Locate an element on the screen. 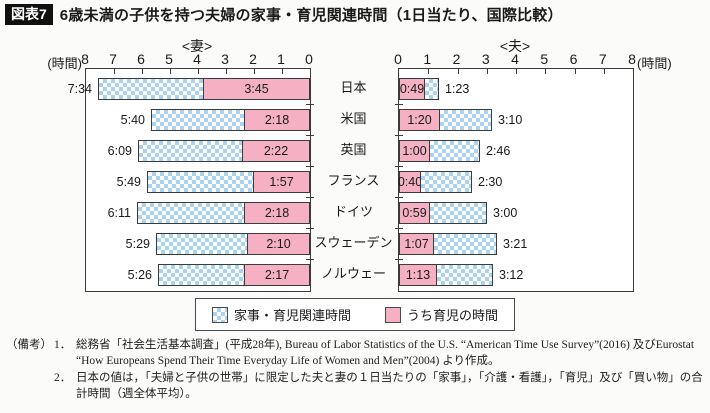  husband-childcare-segment: 1:20 is located at coordinates (419, 120).